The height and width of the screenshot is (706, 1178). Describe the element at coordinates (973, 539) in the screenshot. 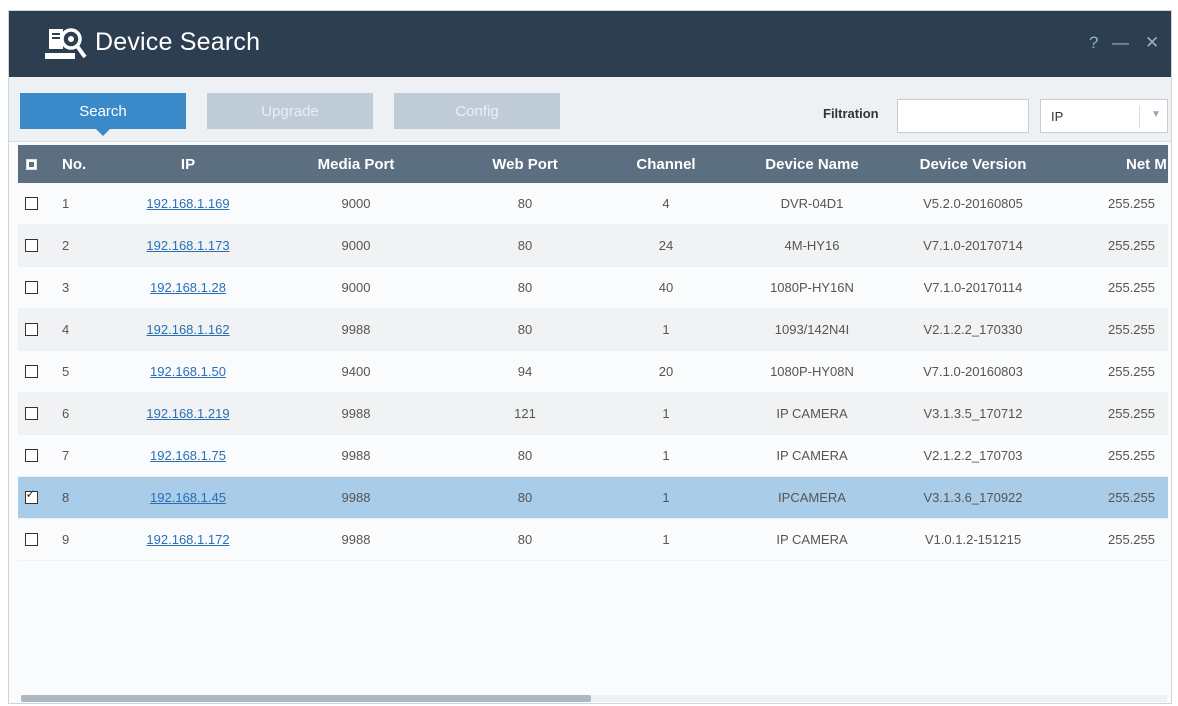

I see `cell-device-version: V1.0.1.2-151215` at that location.